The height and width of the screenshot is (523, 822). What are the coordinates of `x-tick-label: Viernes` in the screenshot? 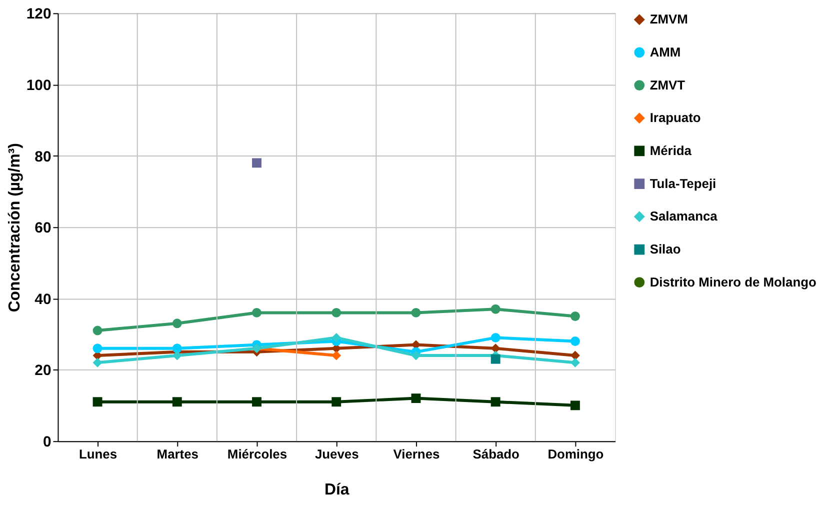 It's located at (416, 454).